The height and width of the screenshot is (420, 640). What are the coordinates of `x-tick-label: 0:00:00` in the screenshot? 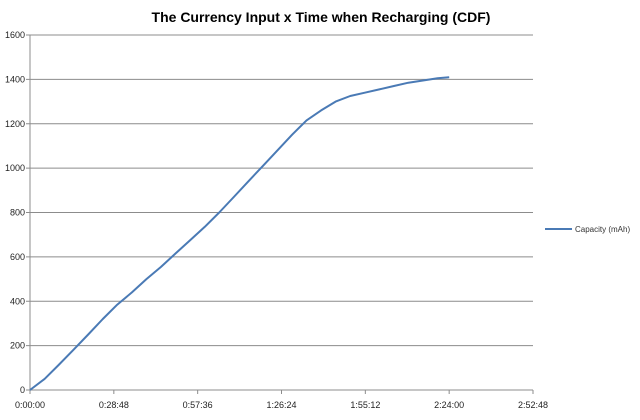 It's located at (30, 405).